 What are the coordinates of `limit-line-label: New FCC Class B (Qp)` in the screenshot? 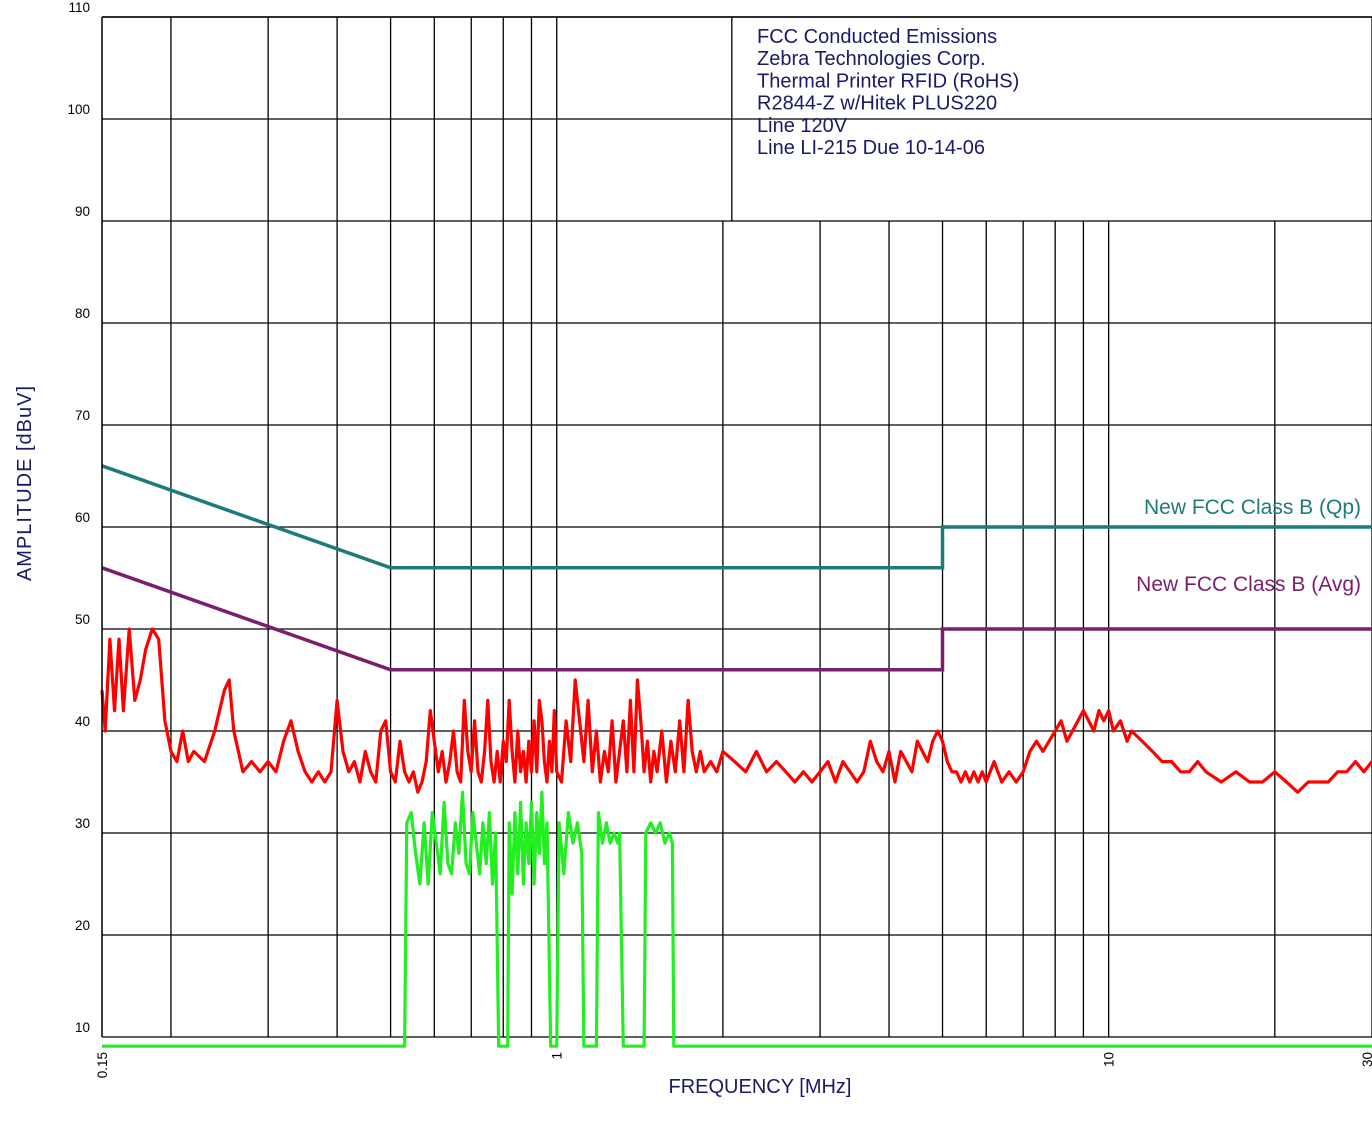 It's located at (1252, 507).